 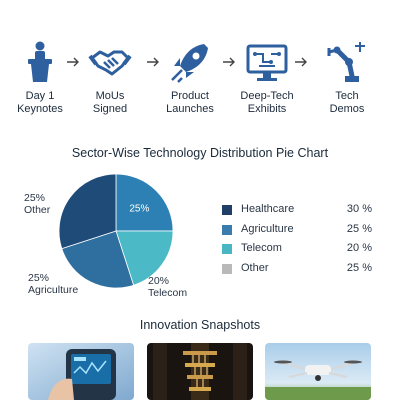 I want to click on step-keynotes: Day 1 Keynotes, so click(x=40, y=78).